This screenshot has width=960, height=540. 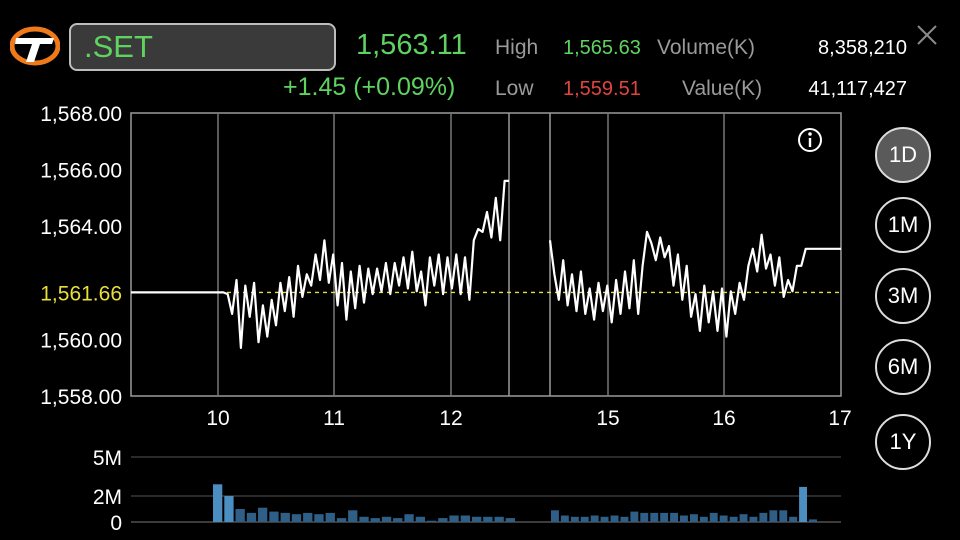 I want to click on x-tick-label: 15, so click(x=607, y=418).